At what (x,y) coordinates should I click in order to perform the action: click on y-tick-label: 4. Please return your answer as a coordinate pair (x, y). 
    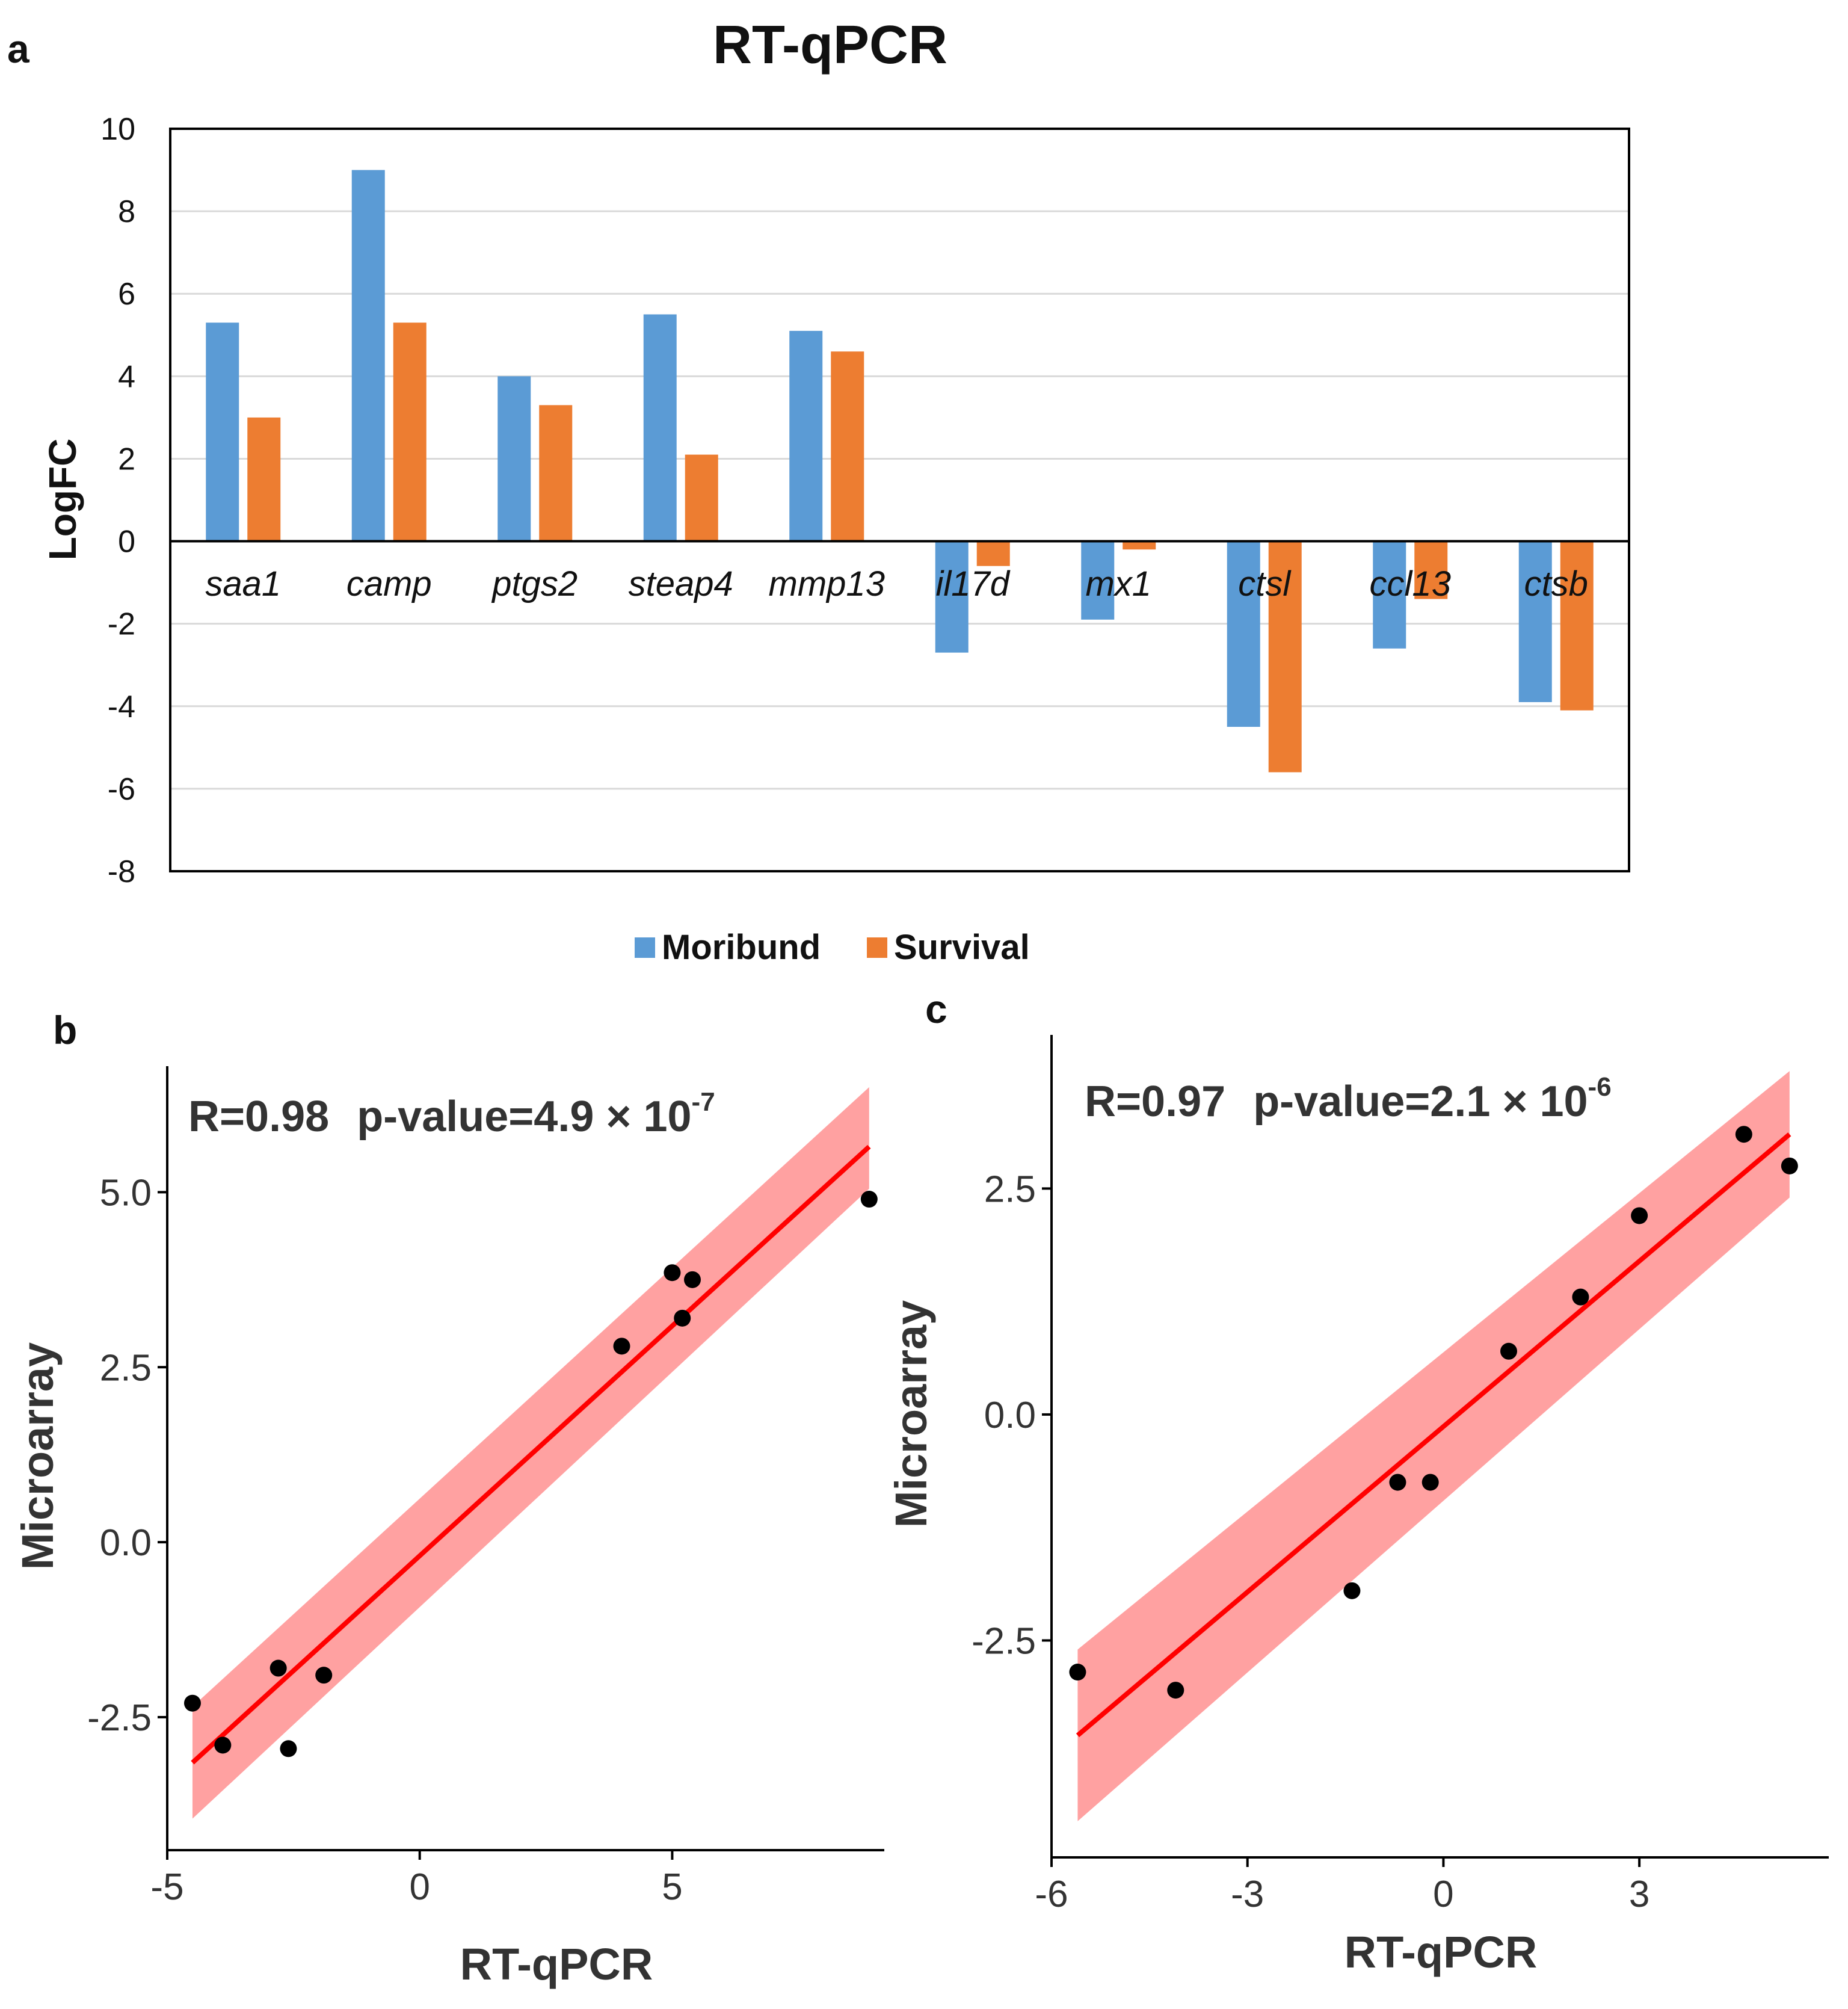
    Looking at the image, I should click on (127, 376).